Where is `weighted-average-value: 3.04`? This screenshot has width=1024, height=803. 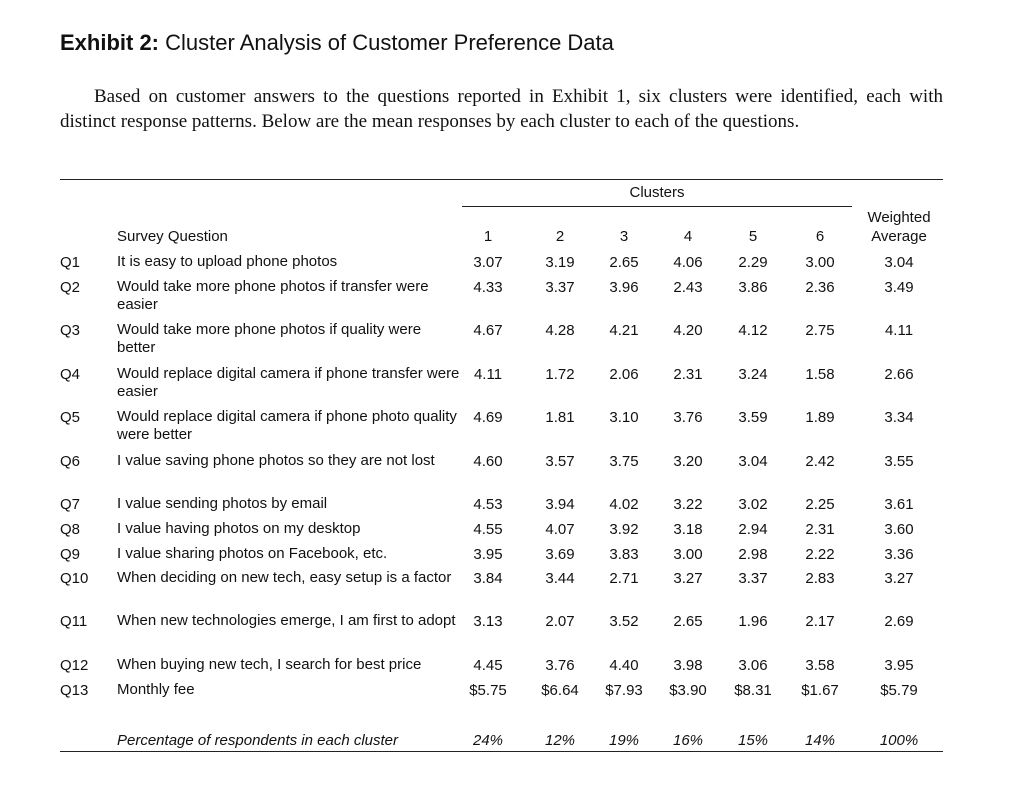 weighted-average-value: 3.04 is located at coordinates (899, 262).